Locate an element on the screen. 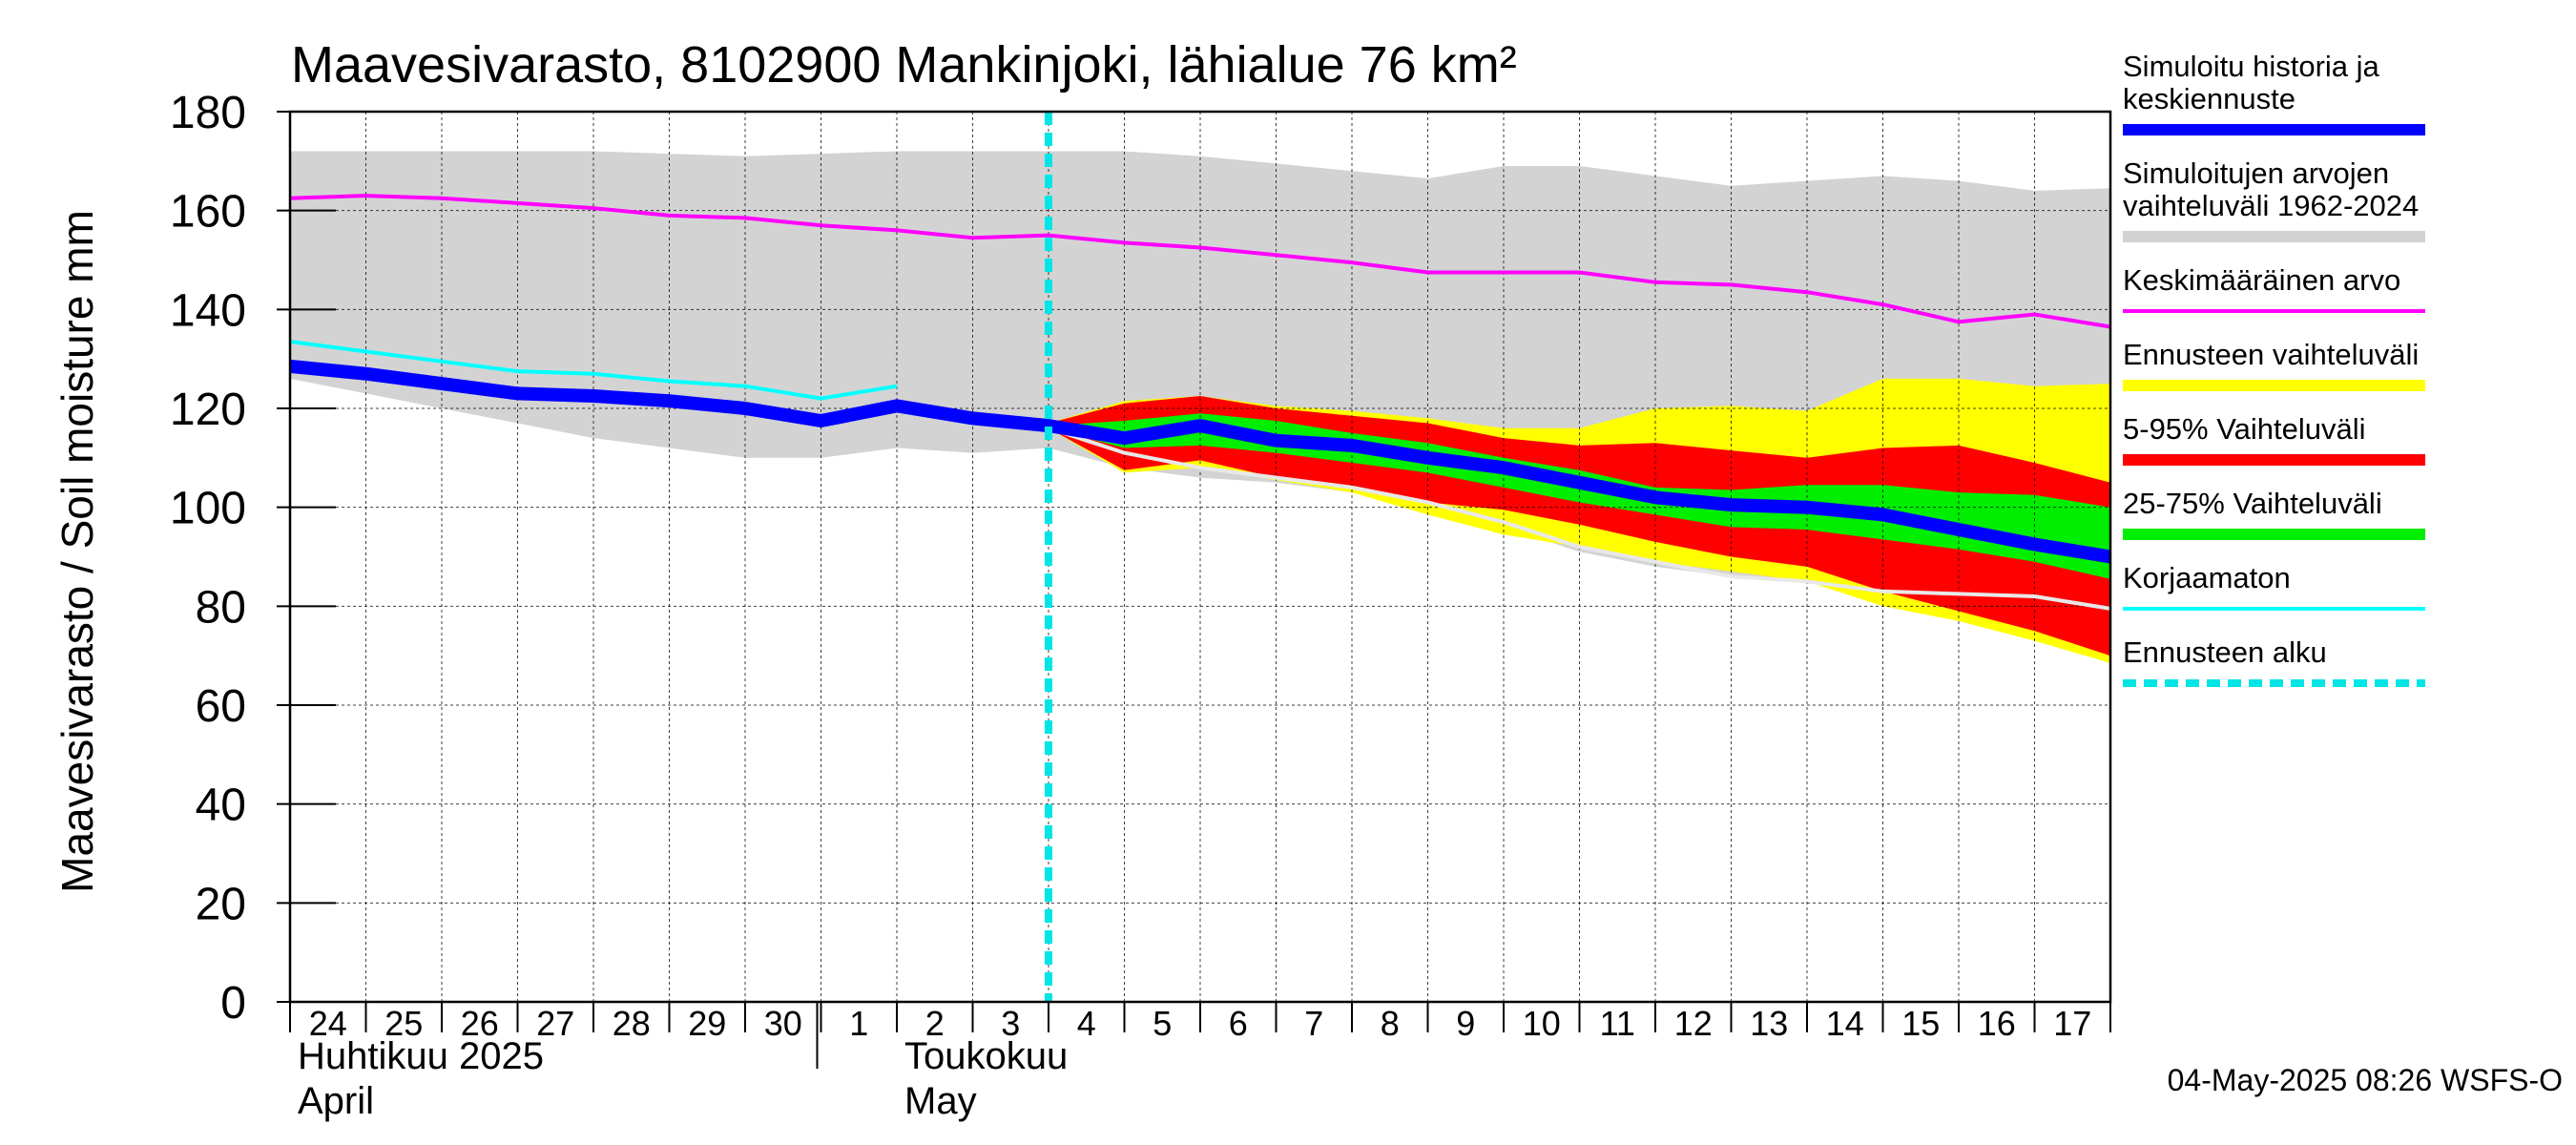  x-tick-label: 8 is located at coordinates (1390, 1023).